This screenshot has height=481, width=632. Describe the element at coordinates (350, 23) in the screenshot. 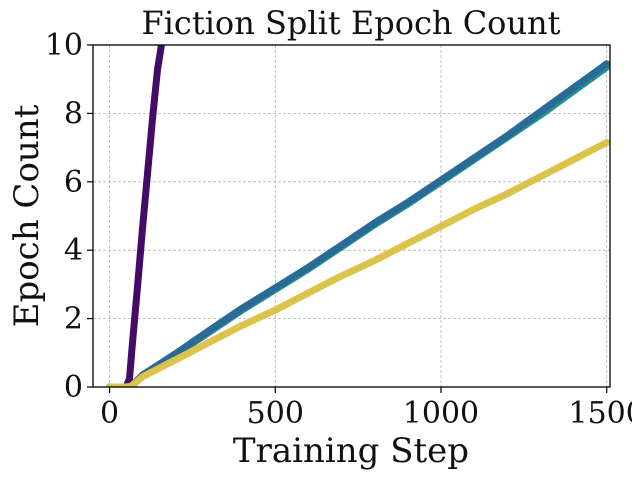

I see `chart-title: Fiction Split Epoch Count` at that location.